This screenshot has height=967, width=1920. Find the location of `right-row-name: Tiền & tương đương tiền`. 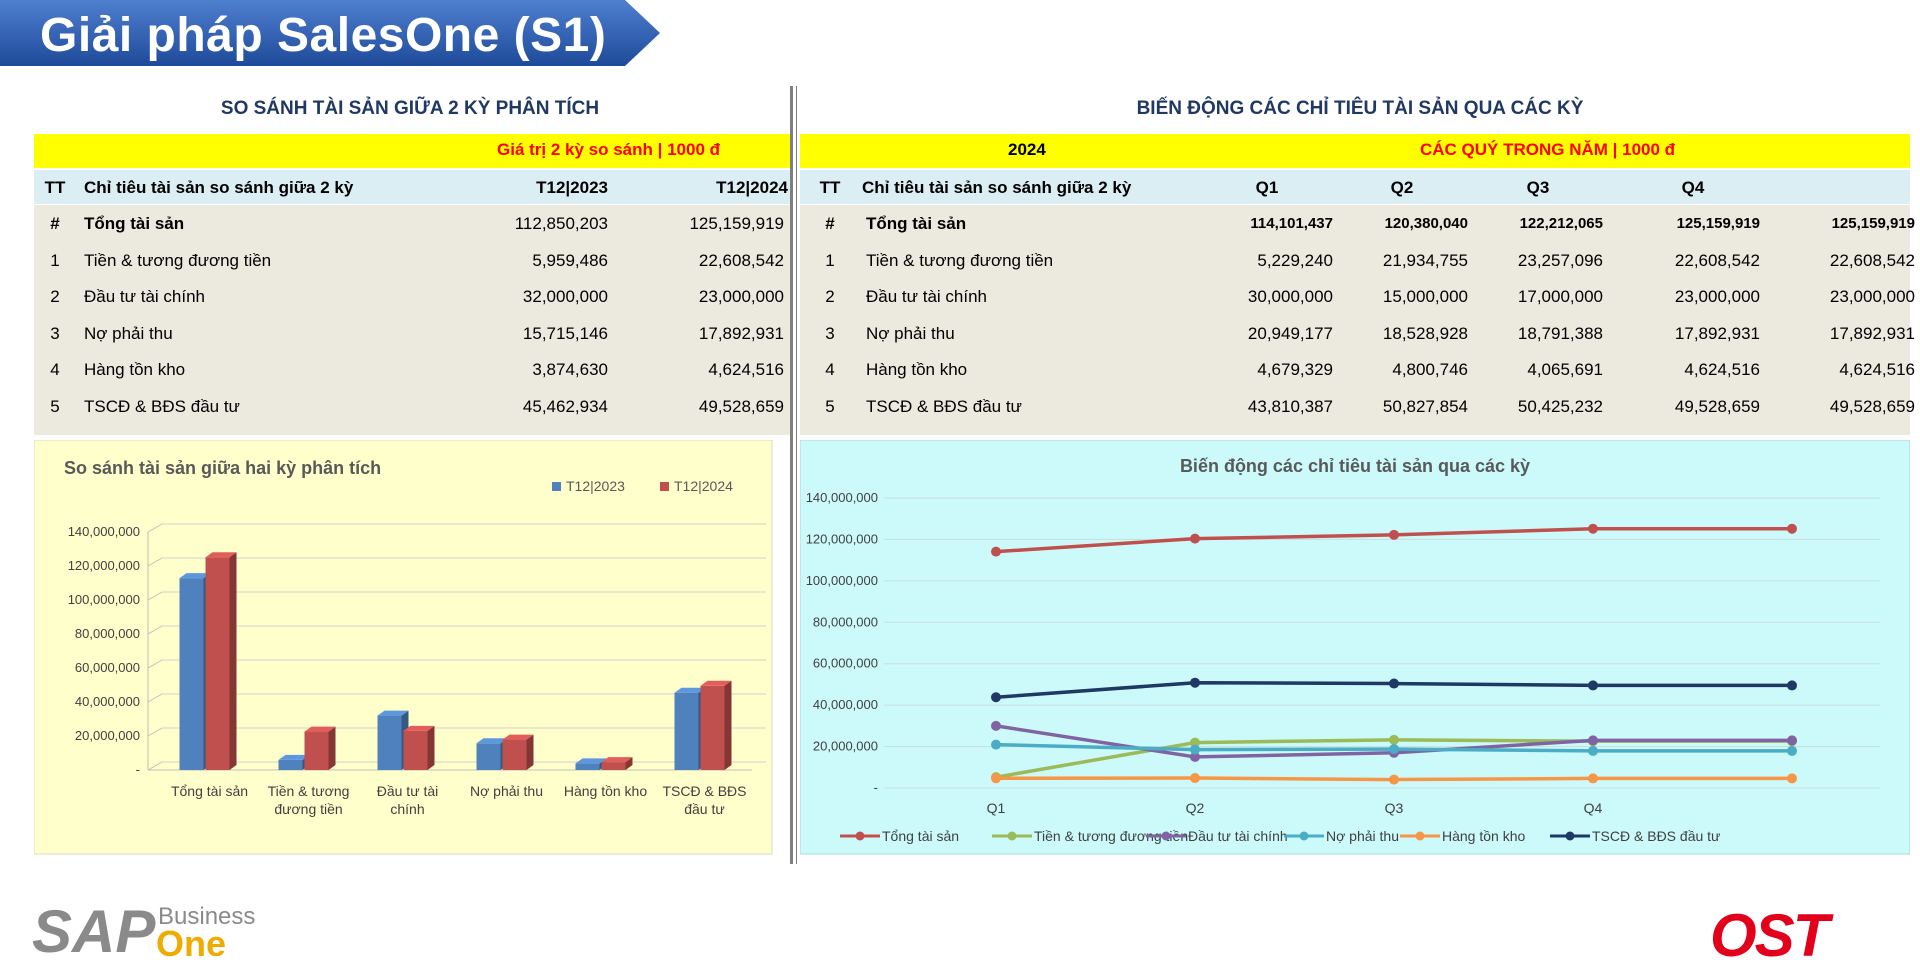

right-row-name: Tiền & tương đương tiền is located at coordinates (960, 260).